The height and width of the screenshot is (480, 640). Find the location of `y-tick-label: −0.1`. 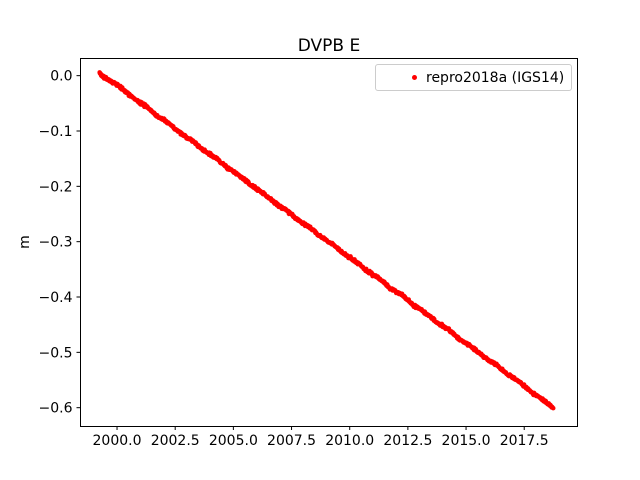

y-tick-label: −0.1 is located at coordinates (56, 132).